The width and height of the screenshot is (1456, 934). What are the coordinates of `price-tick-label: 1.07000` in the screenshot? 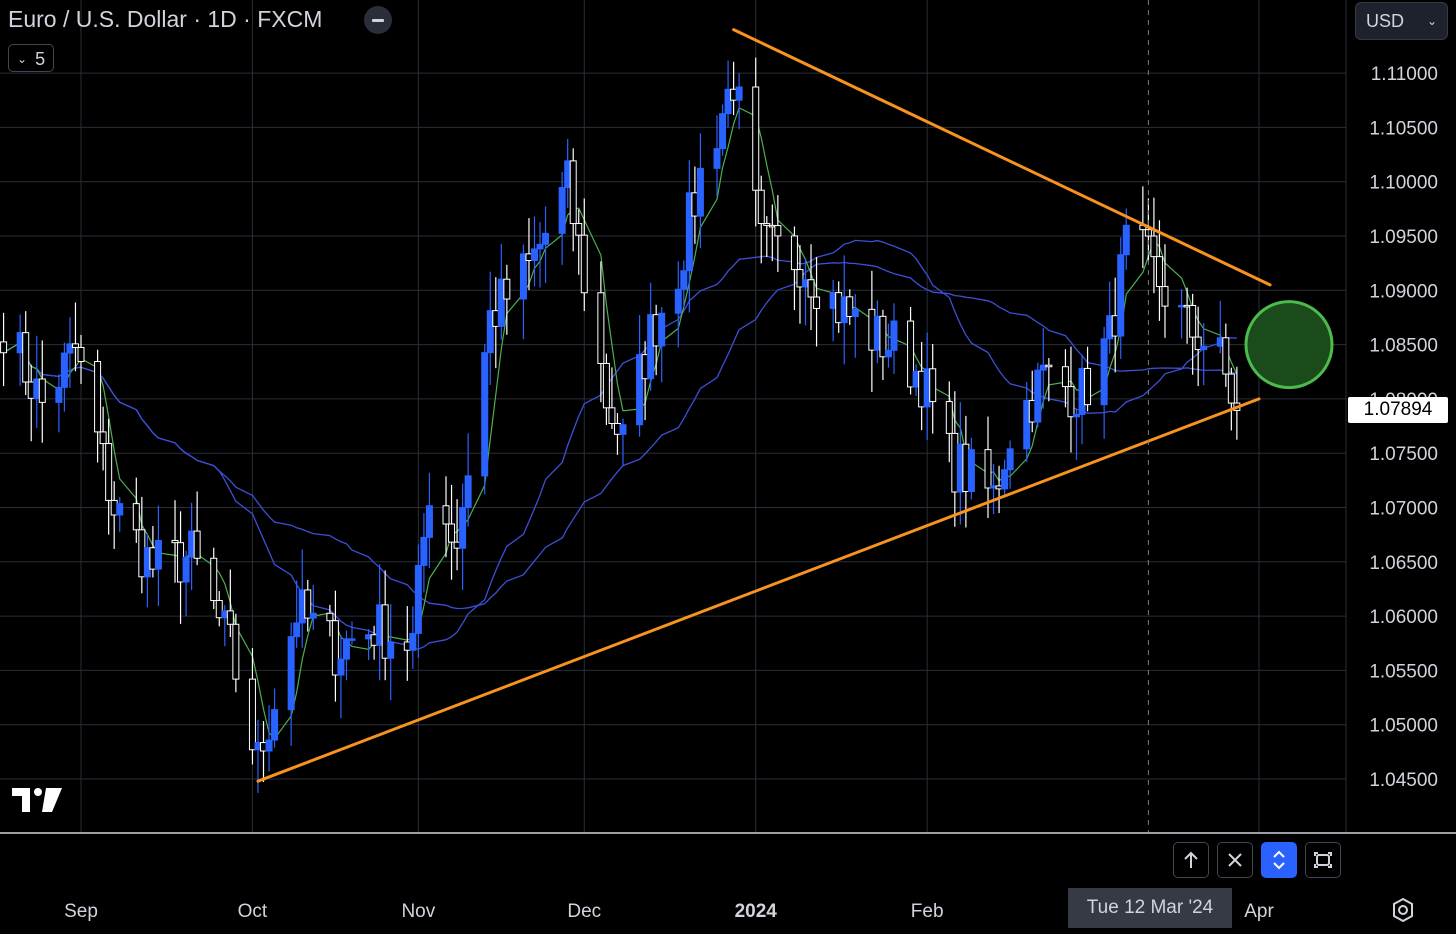 It's located at (1403, 509).